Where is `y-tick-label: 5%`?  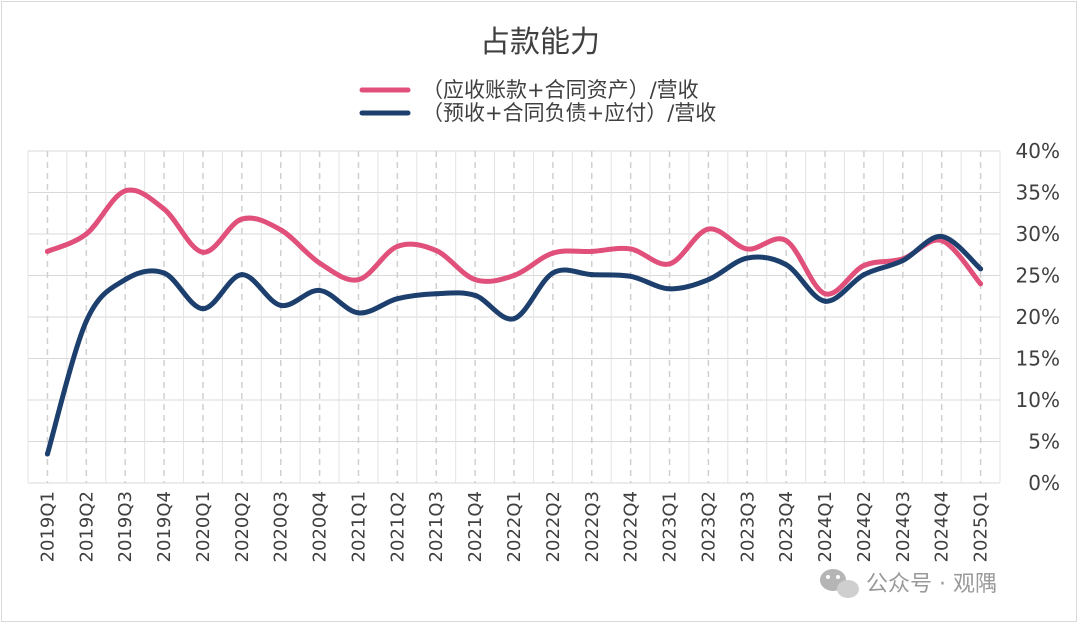 y-tick-label: 5% is located at coordinates (1044, 442).